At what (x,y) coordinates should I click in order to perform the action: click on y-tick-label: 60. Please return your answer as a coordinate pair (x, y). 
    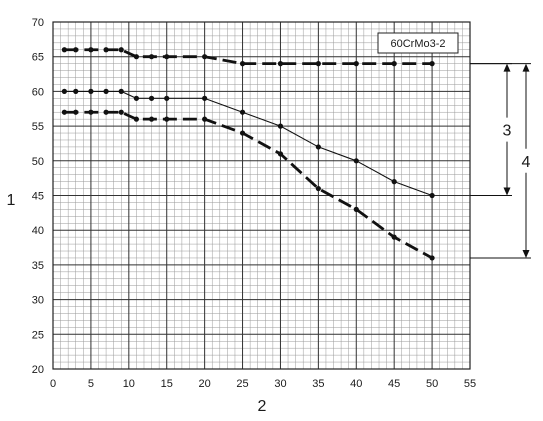
    Looking at the image, I should click on (38, 92).